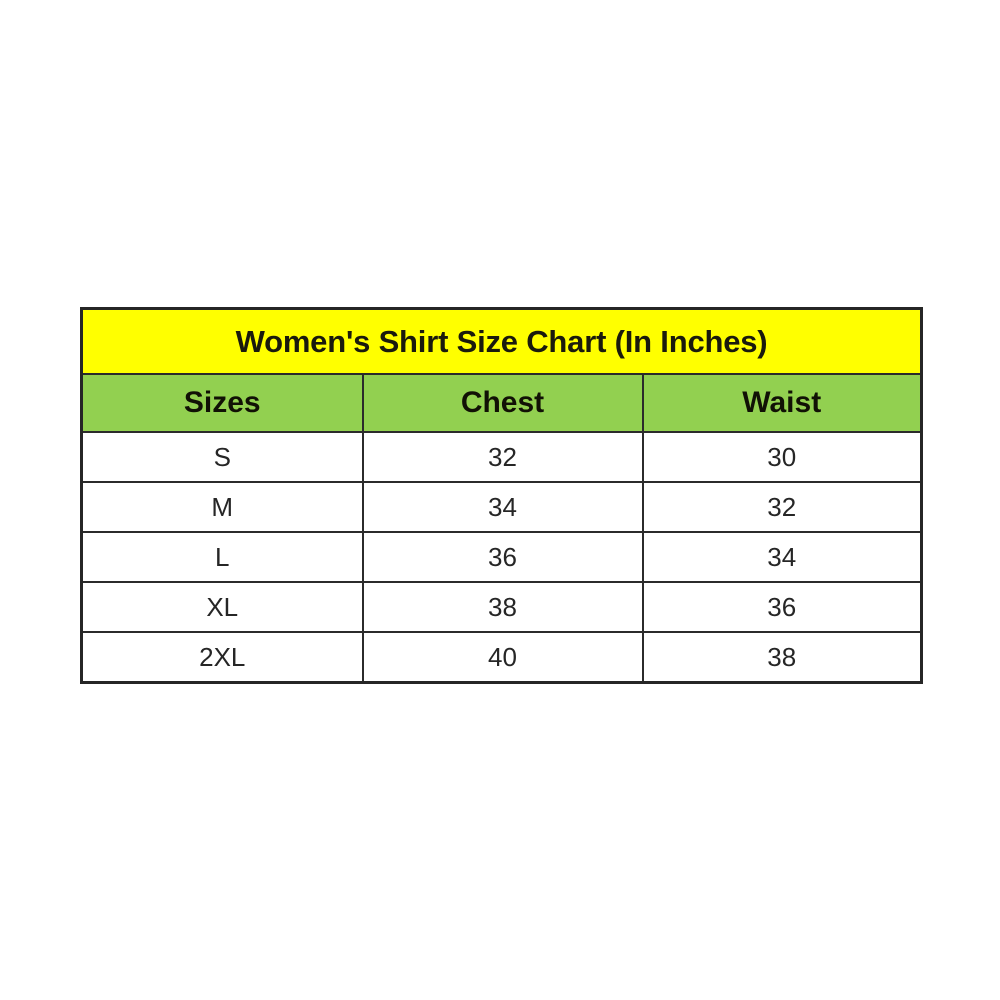  I want to click on cell-size-value: M, so click(222, 507).